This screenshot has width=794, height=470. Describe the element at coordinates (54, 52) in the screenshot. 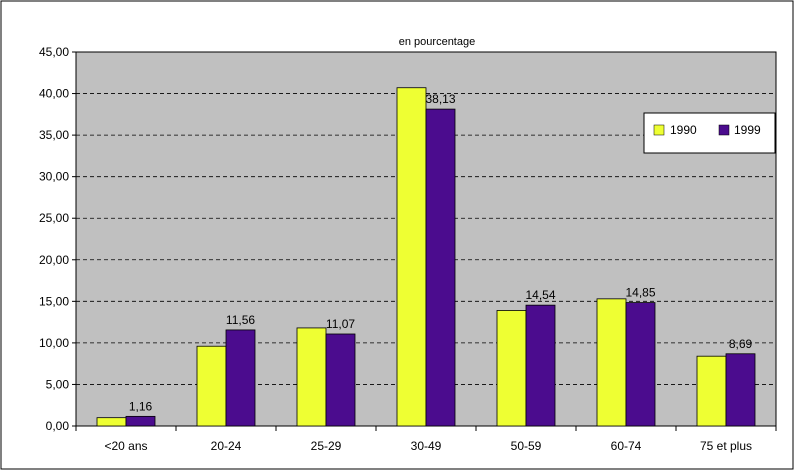

I see `y-tick-label: 45,00` at that location.